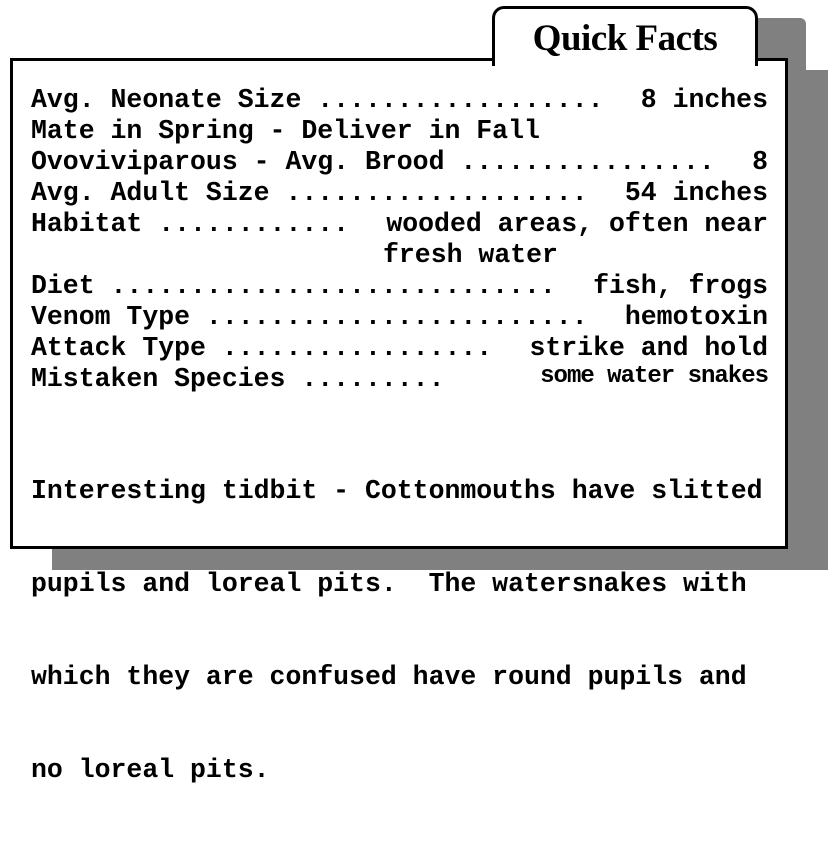  I want to click on tab-joint, so click(625, 59).